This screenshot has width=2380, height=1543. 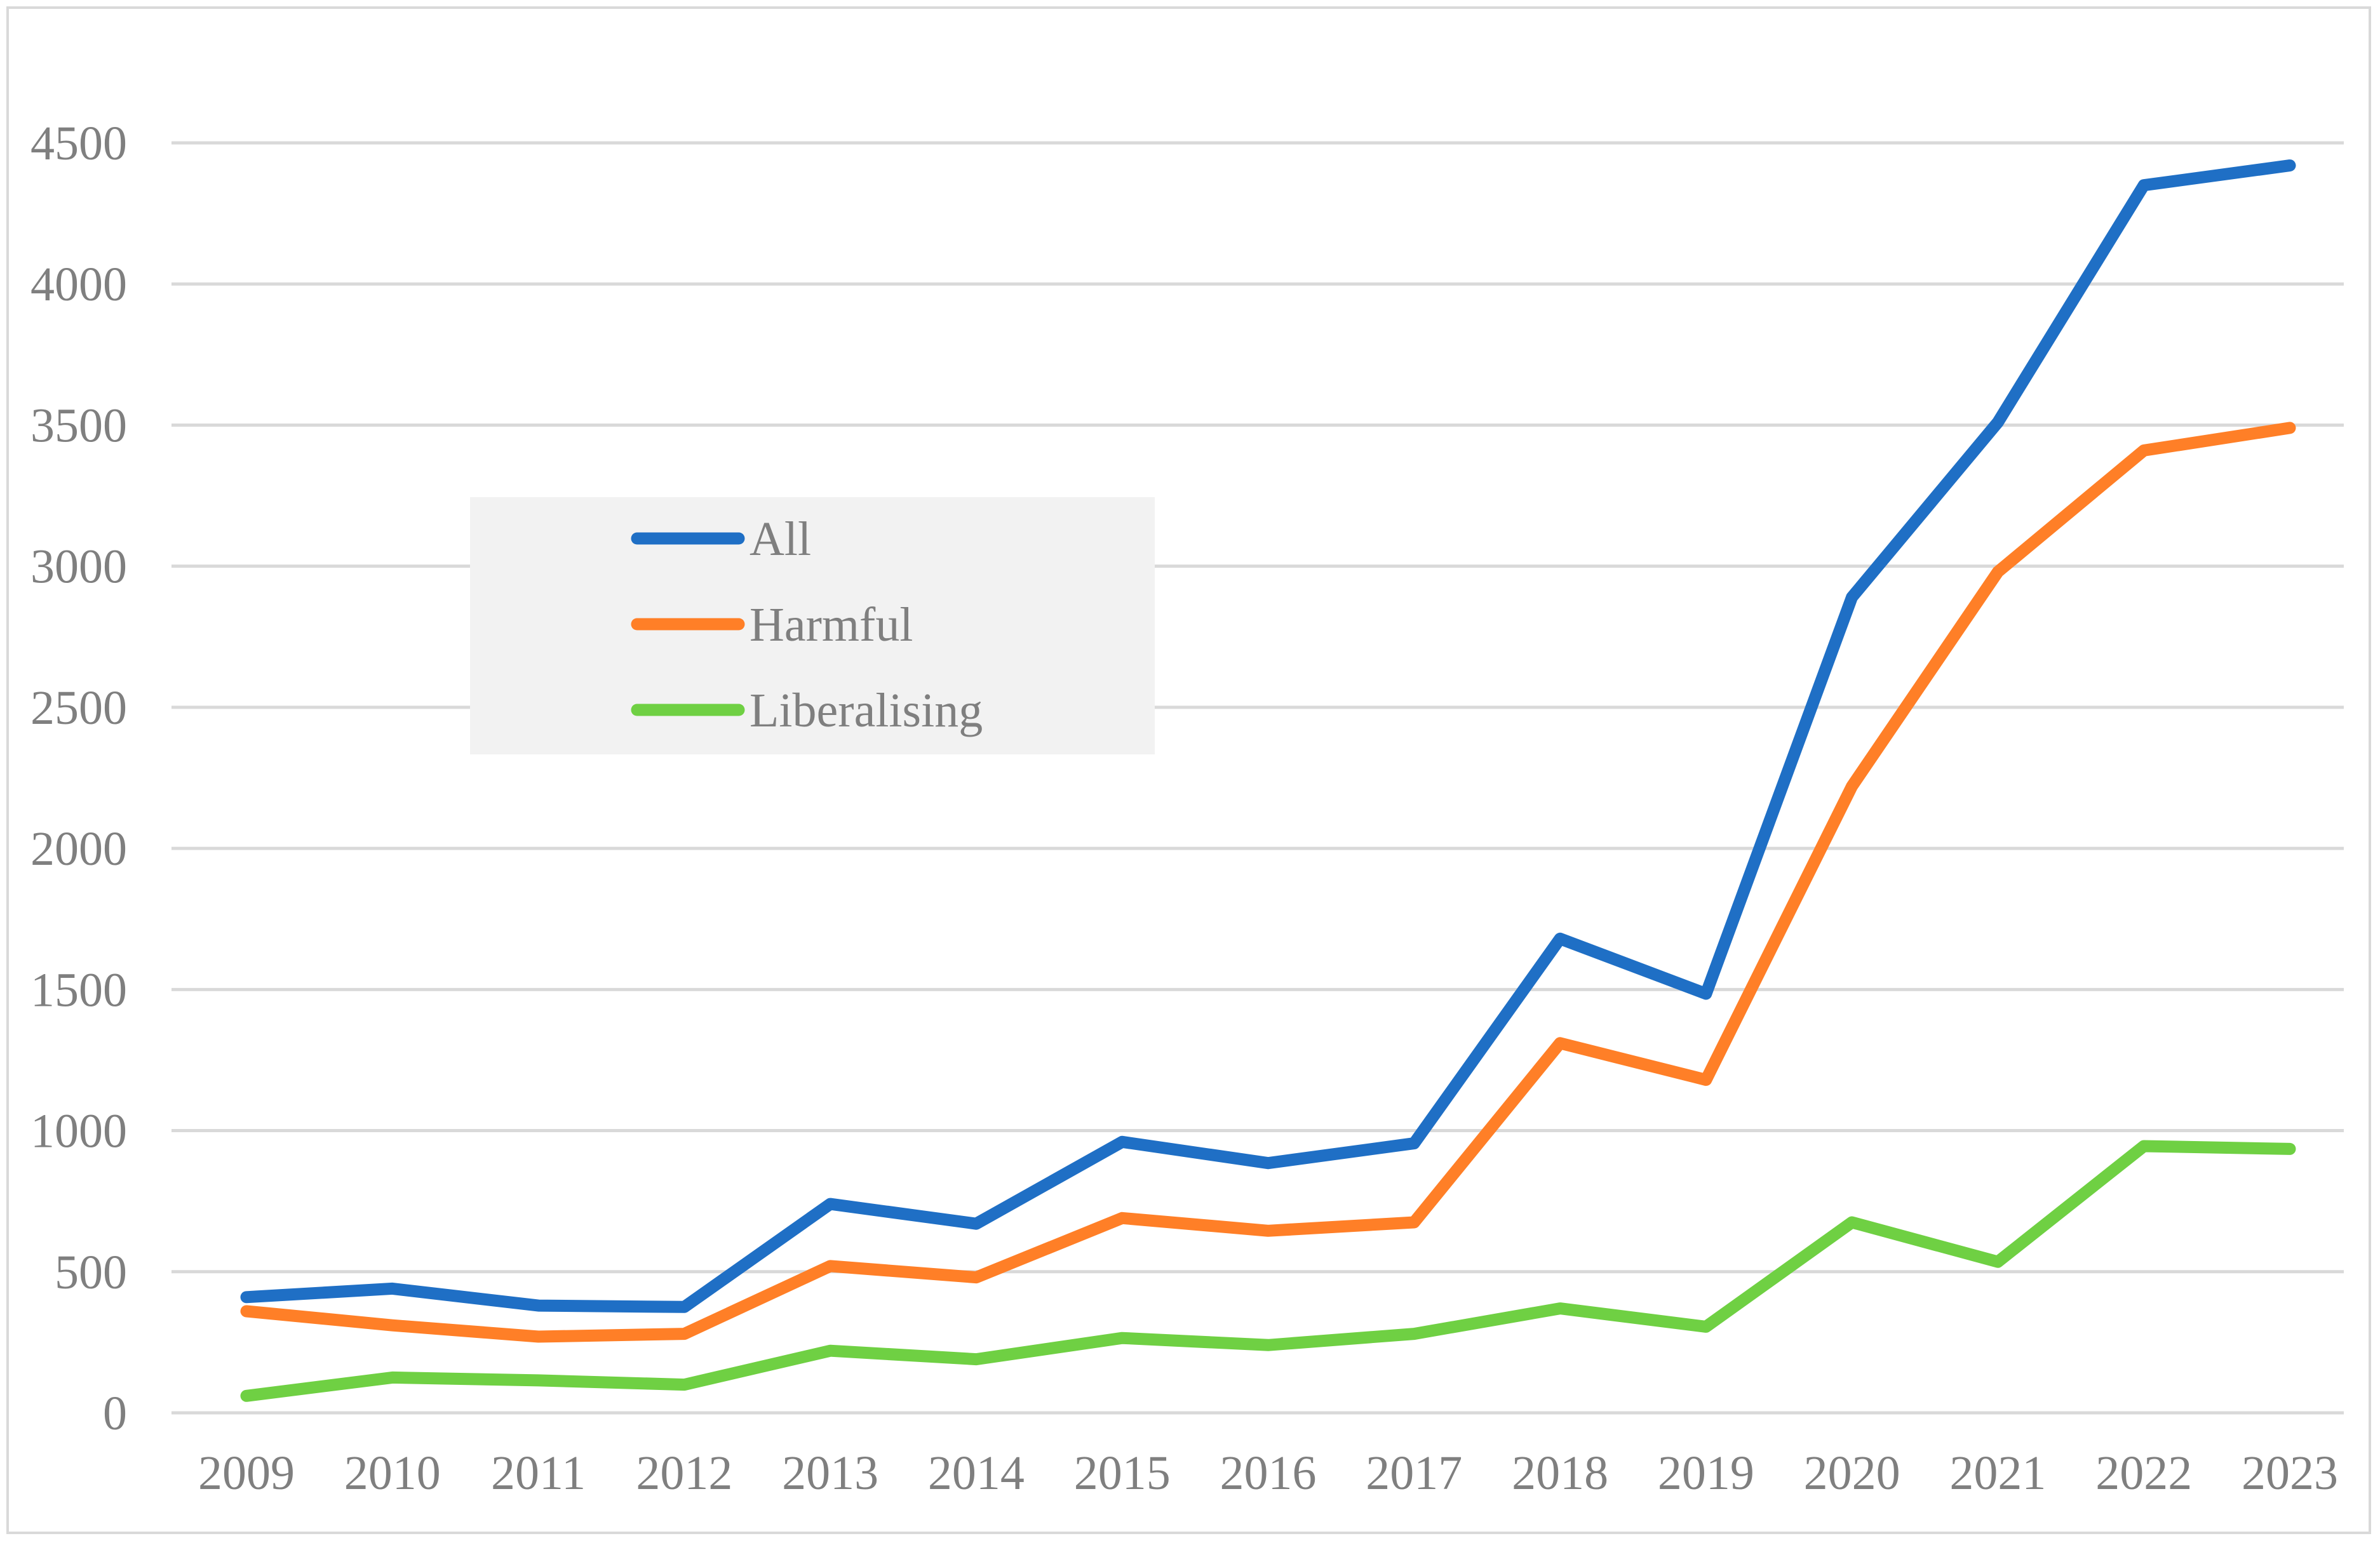 What do you see at coordinates (2290, 1473) in the screenshot?
I see `x-tick-label: 2023` at bounding box center [2290, 1473].